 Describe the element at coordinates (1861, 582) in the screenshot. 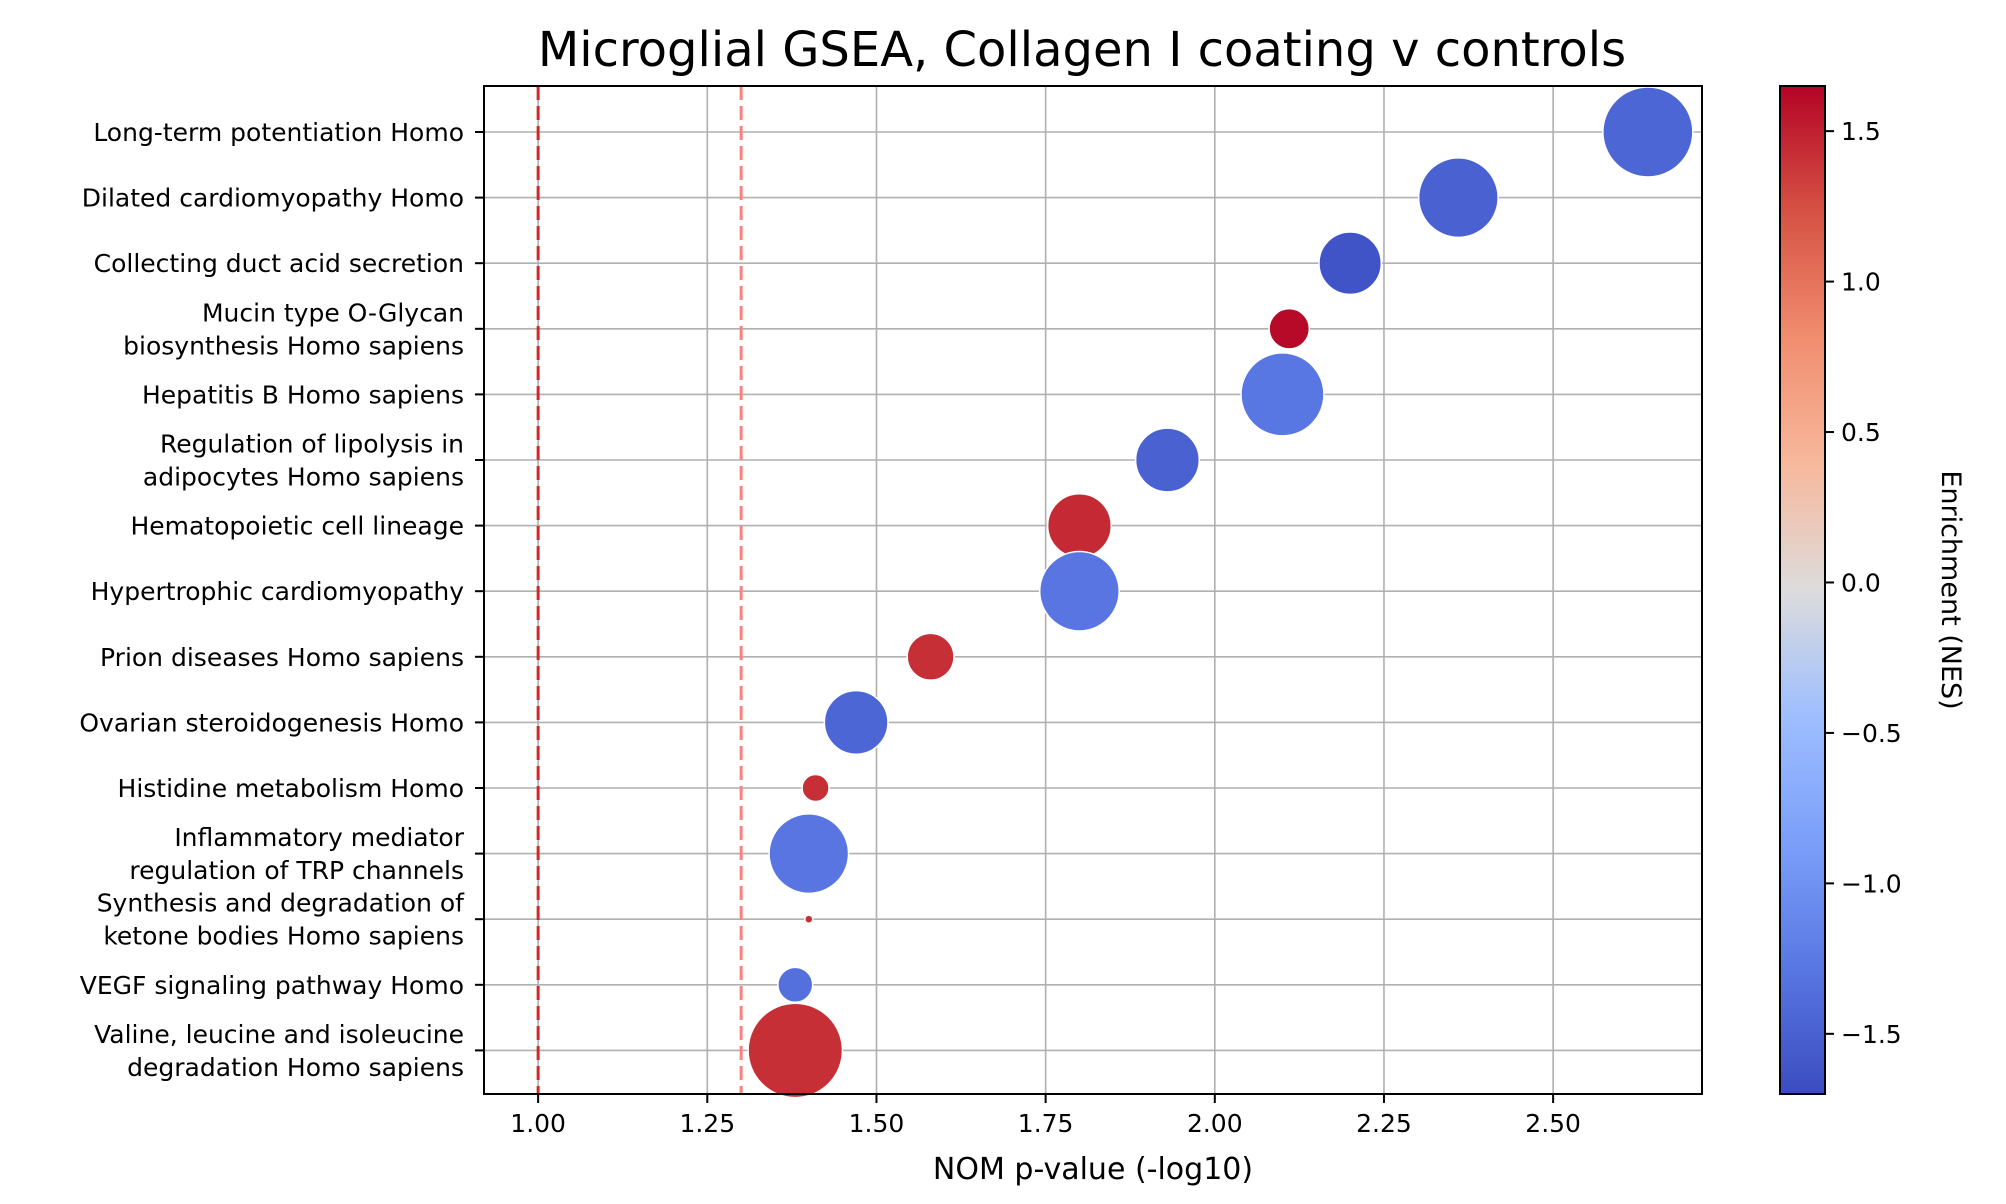

I see `colorbar-tick-label: 0.0` at that location.